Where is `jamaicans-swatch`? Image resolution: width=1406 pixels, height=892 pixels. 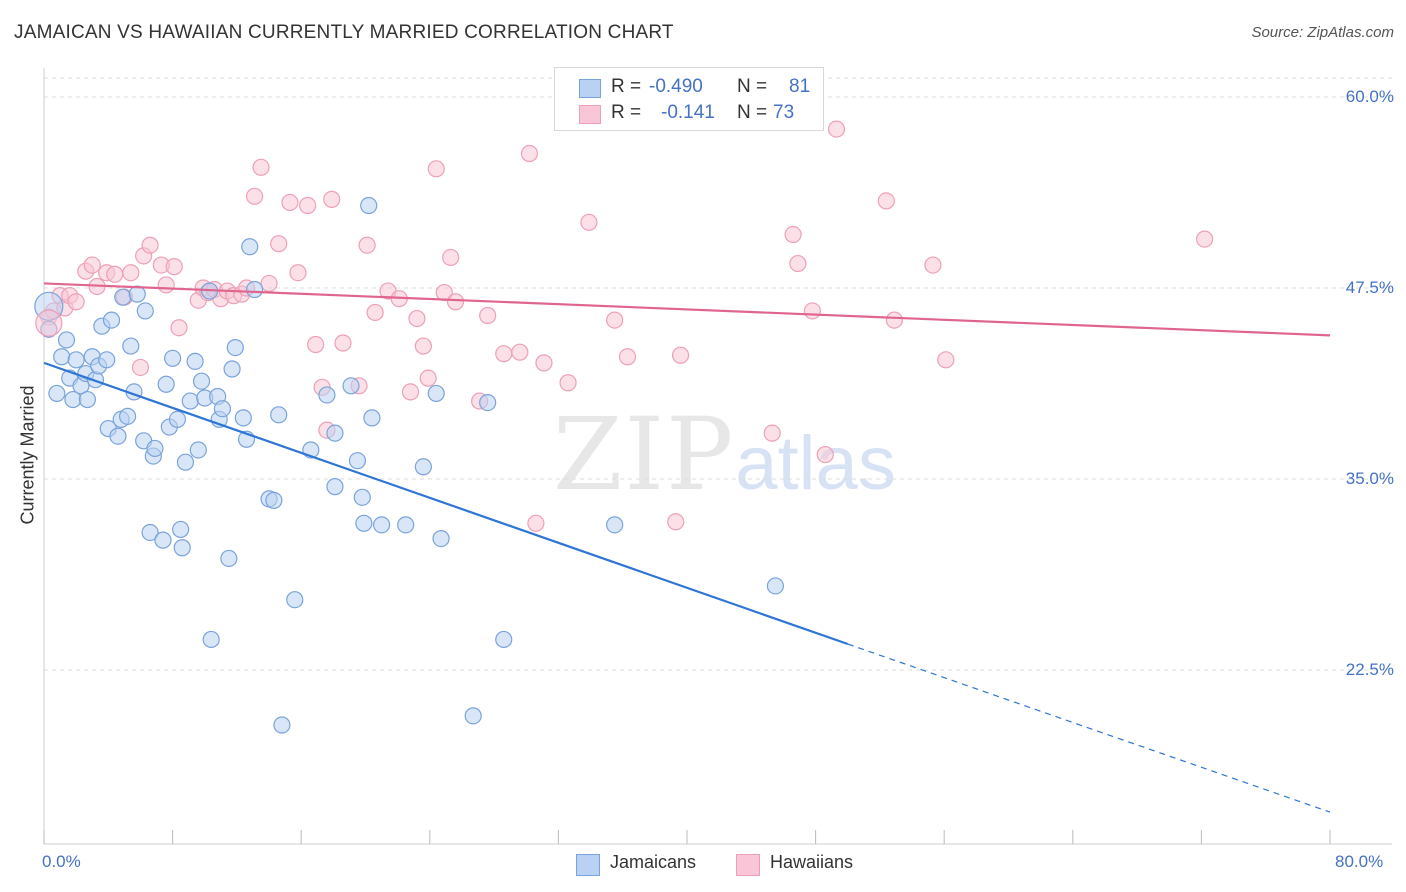
jamaicans-swatch is located at coordinates (590, 88).